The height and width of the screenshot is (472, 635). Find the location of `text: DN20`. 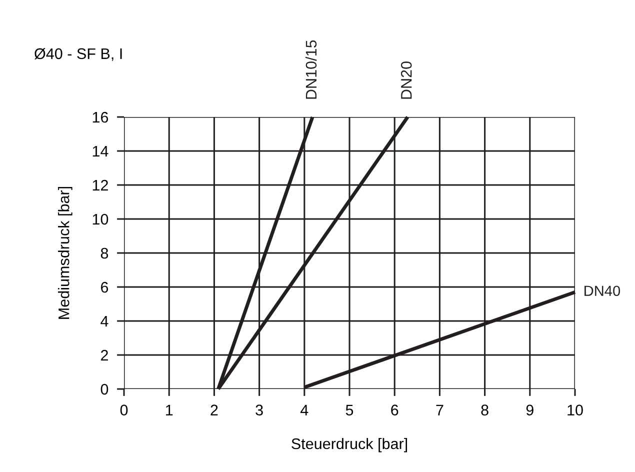

text: DN20 is located at coordinates (406, 80).